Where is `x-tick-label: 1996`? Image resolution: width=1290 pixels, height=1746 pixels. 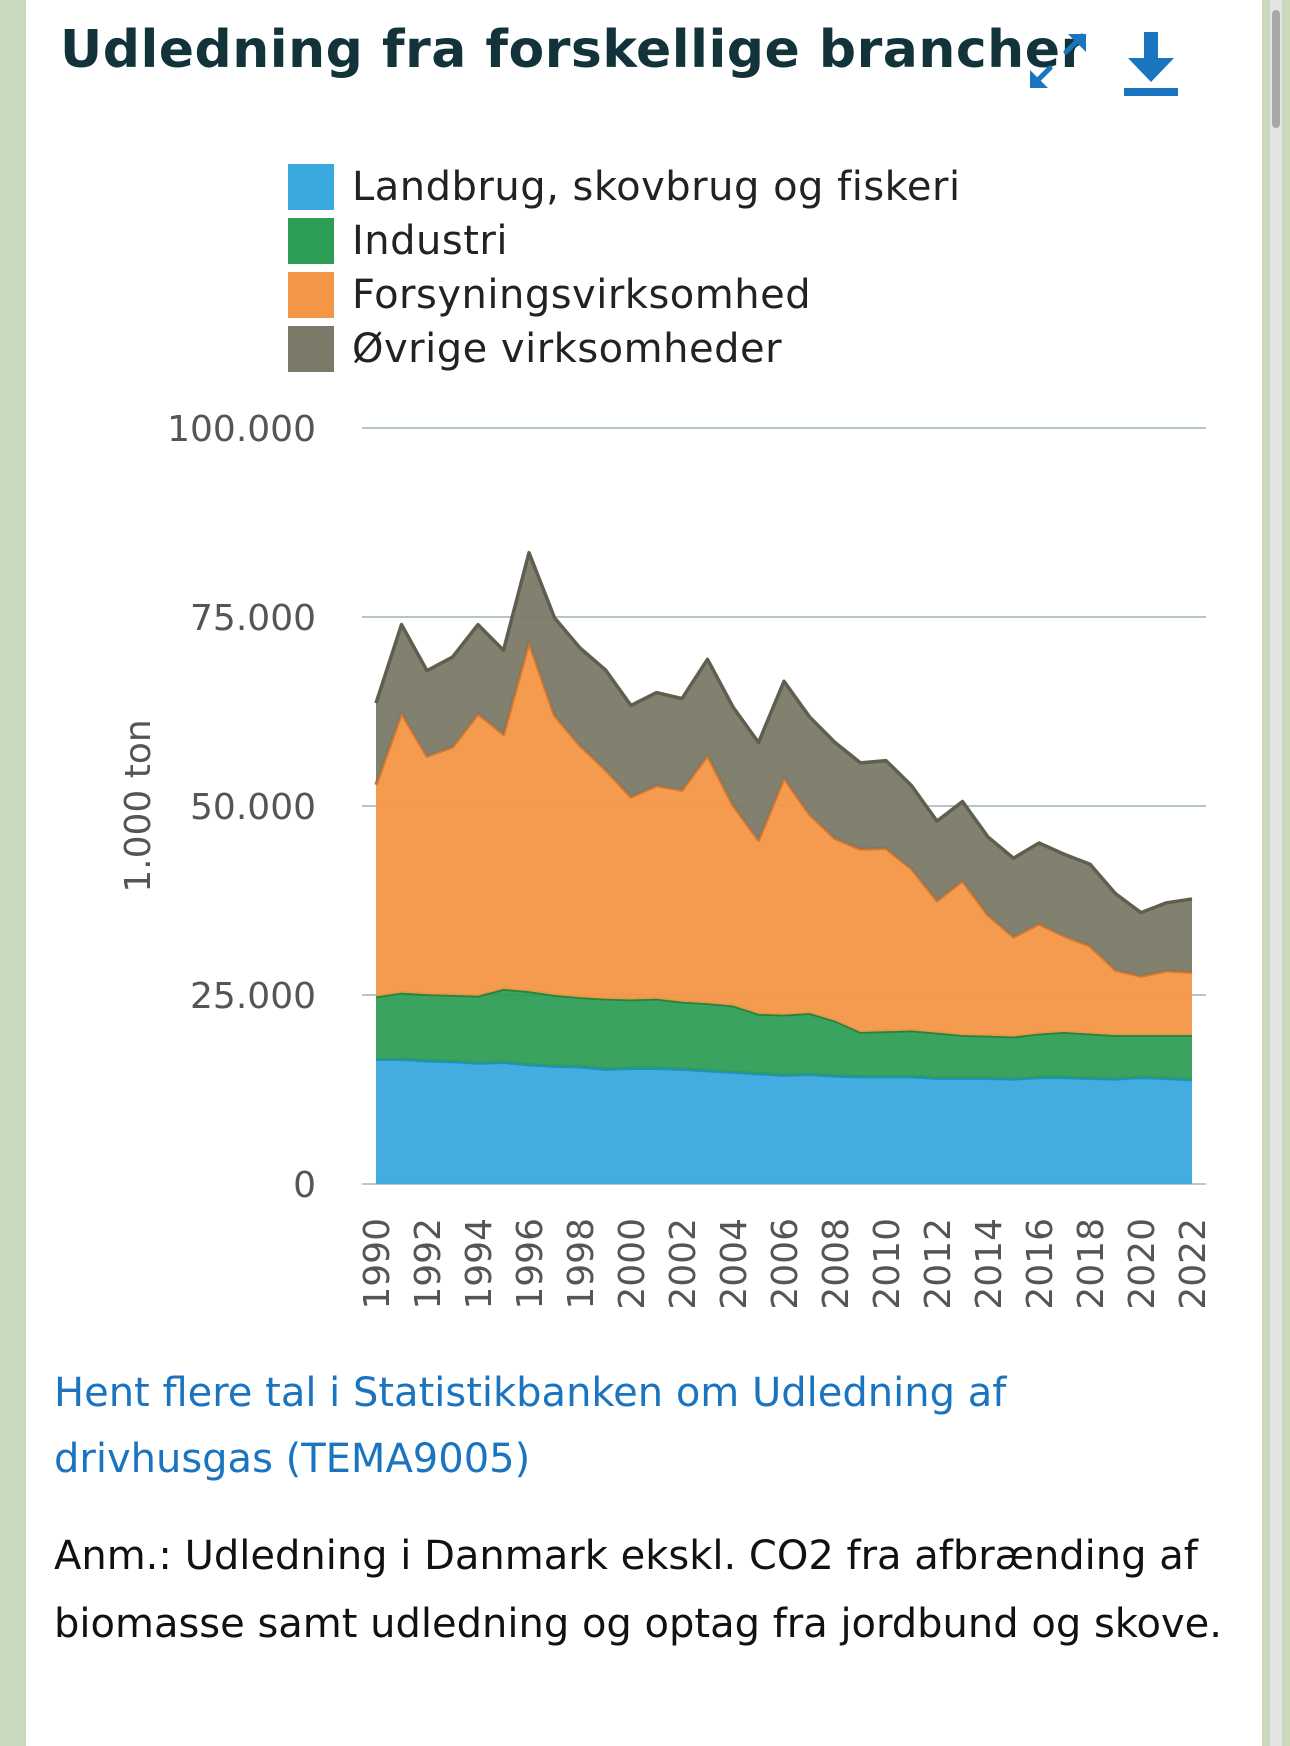
x-tick-label: 1996 is located at coordinates (530, 1264).